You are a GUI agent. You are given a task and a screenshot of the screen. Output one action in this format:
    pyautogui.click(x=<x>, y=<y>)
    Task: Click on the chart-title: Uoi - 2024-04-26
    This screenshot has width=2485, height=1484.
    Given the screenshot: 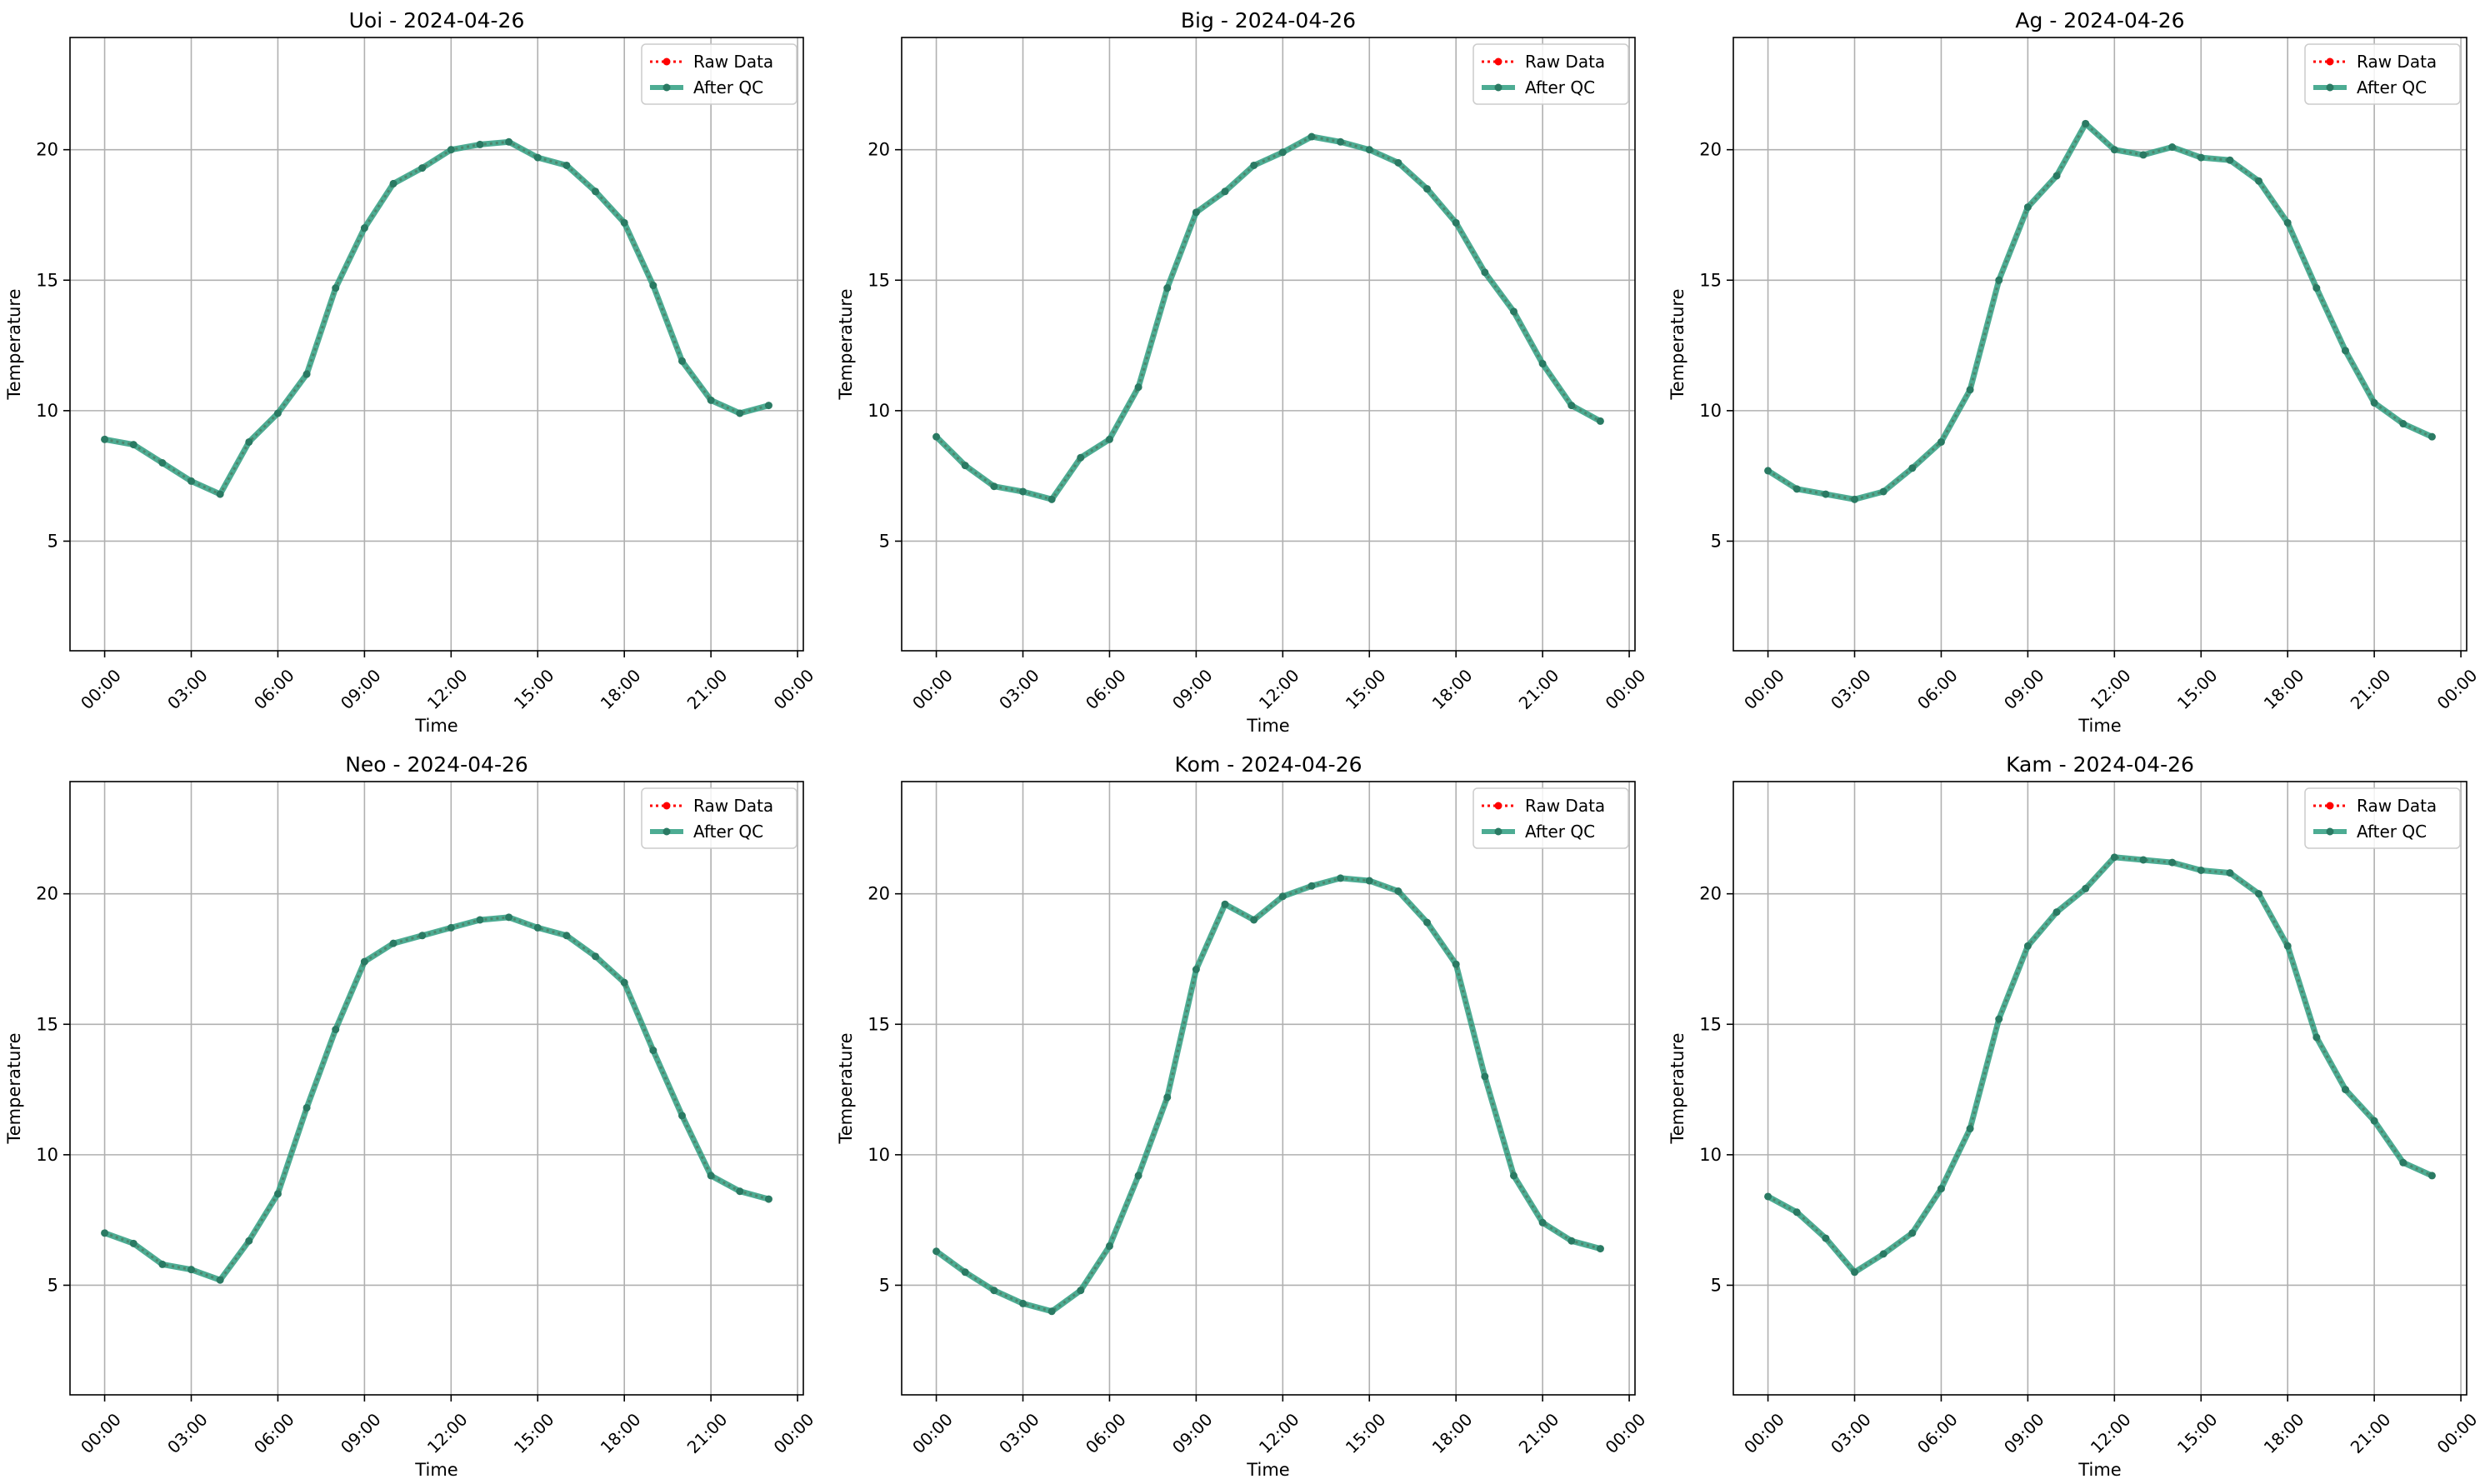 What is the action you would take?
    pyautogui.click(x=437, y=20)
    